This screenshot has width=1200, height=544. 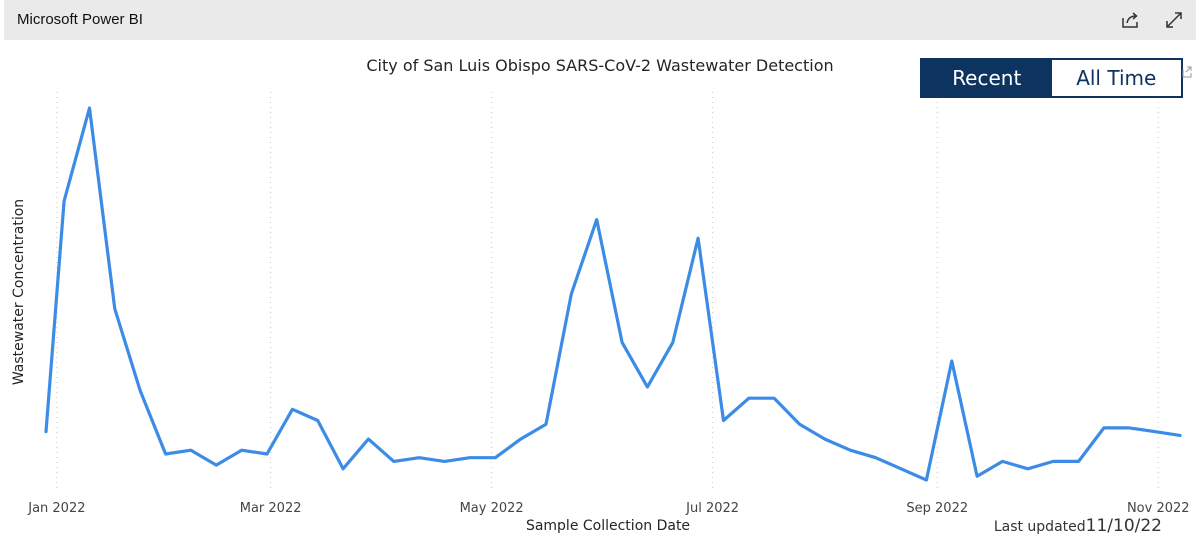 What do you see at coordinates (56, 508) in the screenshot?
I see `x-tick-label: Jan 2022` at bounding box center [56, 508].